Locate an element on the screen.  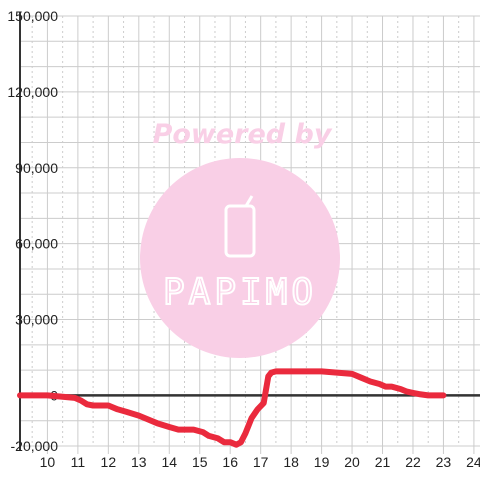
x-tick-label: 22 is located at coordinates (413, 462).